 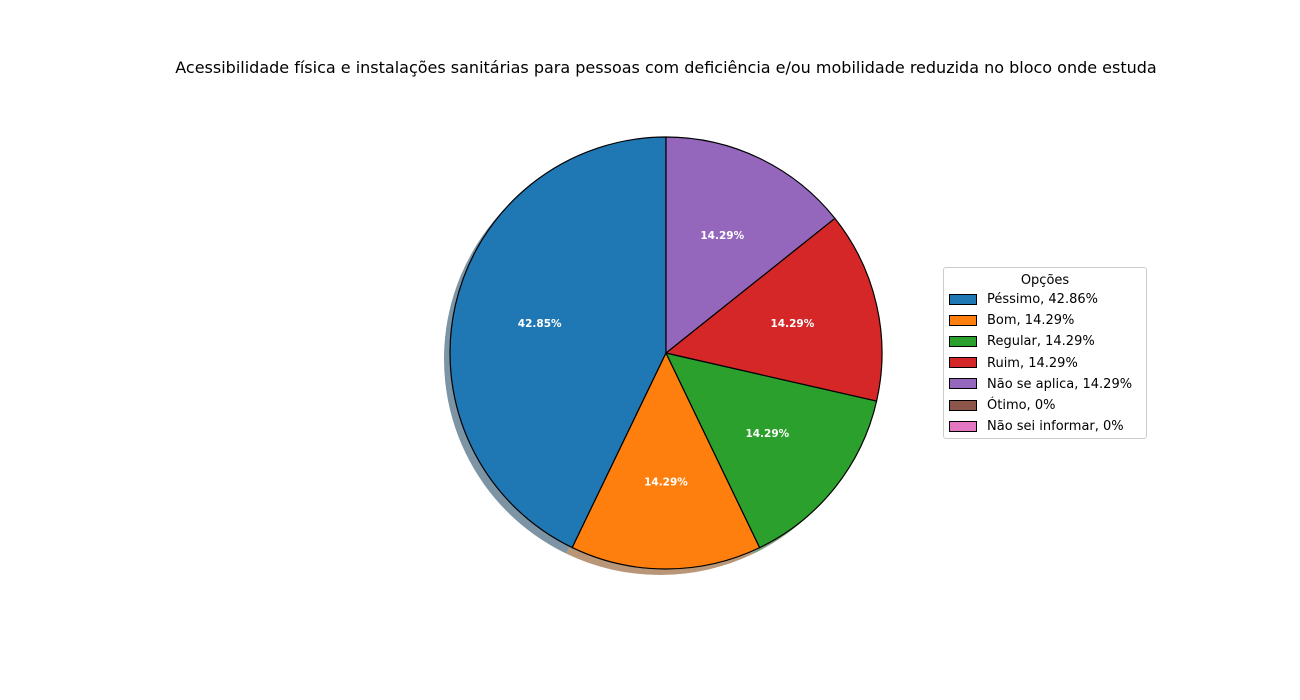 I want to click on legend-item-4: Não se aplica, 14.29%, so click(x=1040, y=385).